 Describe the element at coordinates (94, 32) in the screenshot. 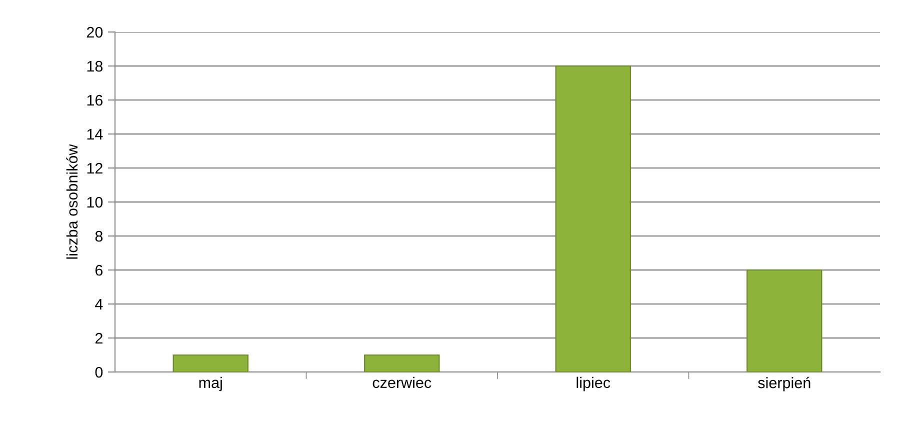

I see `y-tick-label: 20` at that location.